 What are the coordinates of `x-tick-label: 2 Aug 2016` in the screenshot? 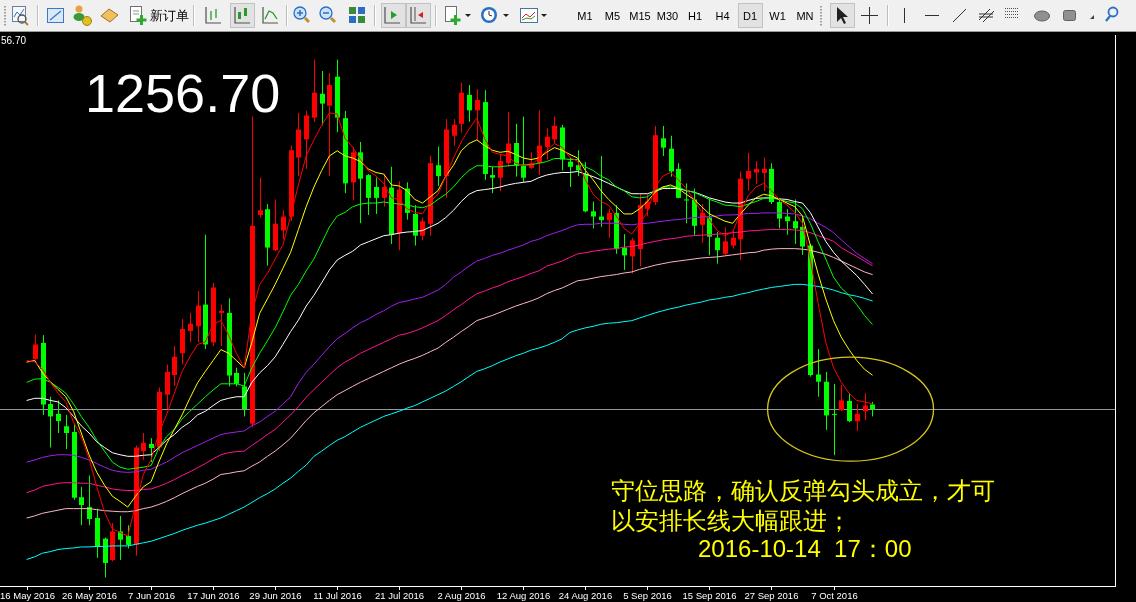 It's located at (461, 595).